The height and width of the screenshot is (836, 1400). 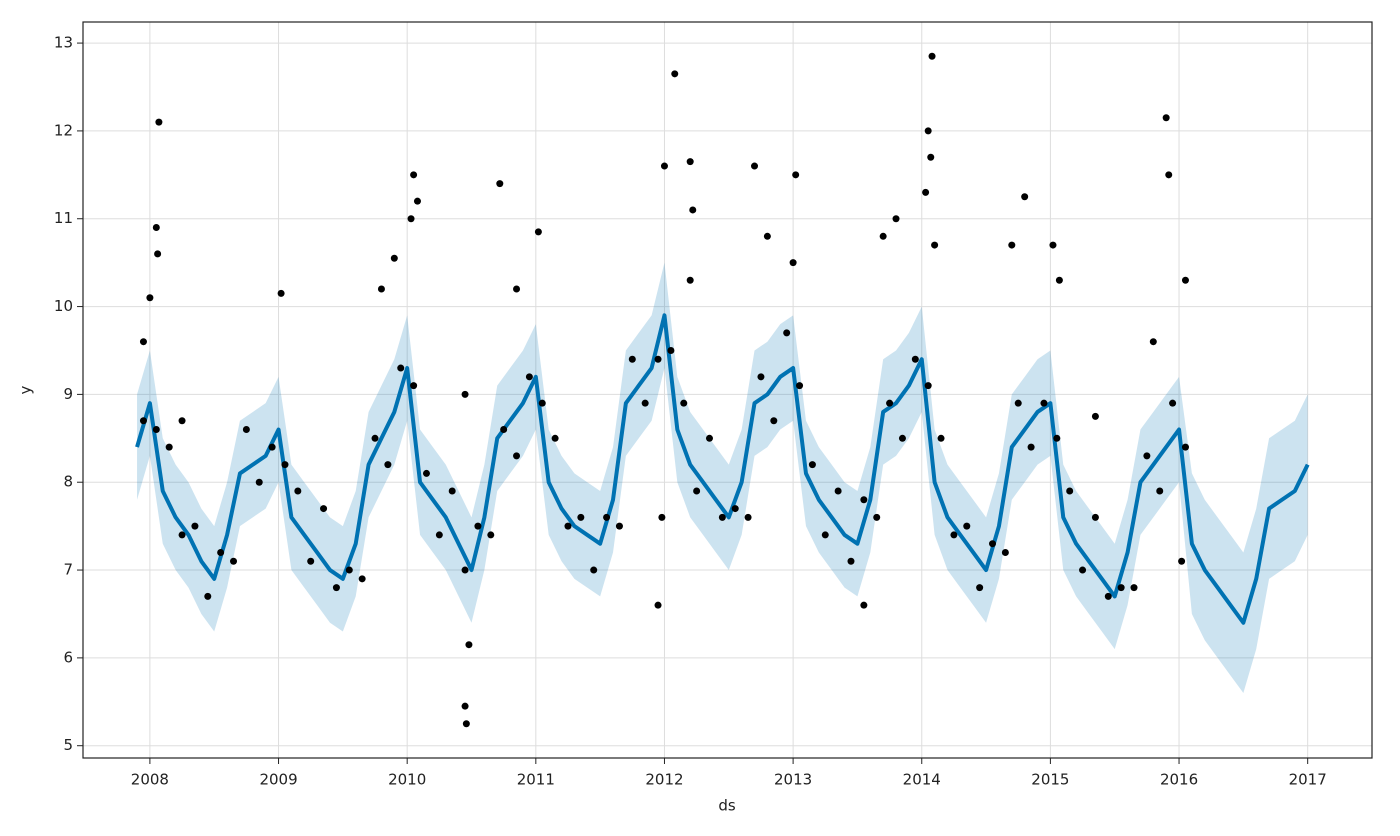 What do you see at coordinates (150, 780) in the screenshot?
I see `x-tick-label: 2008` at bounding box center [150, 780].